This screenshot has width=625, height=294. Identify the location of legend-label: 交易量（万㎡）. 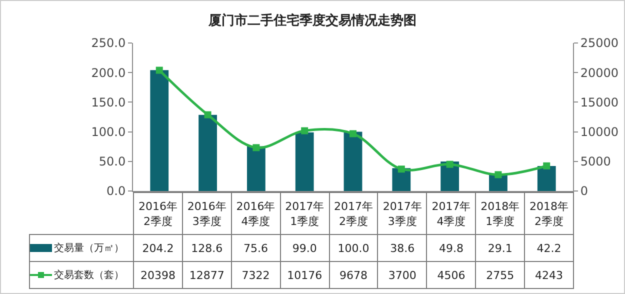
(89, 248).